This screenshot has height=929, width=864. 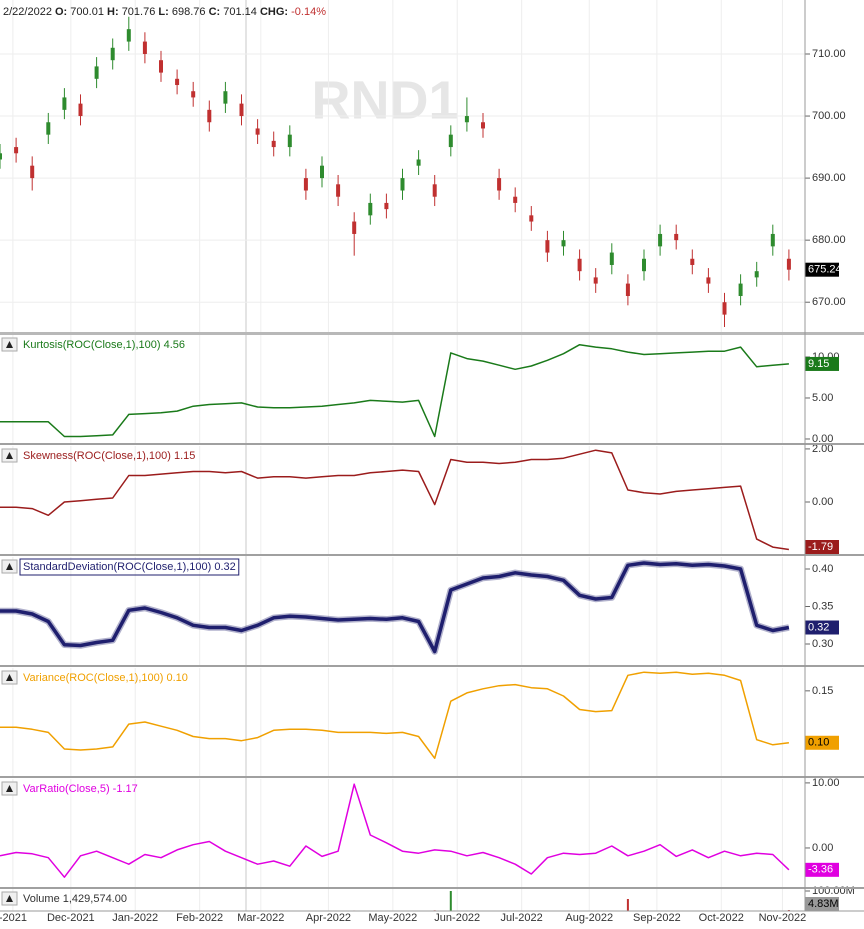 I want to click on y-tick-label: 5.00, so click(x=822, y=398).